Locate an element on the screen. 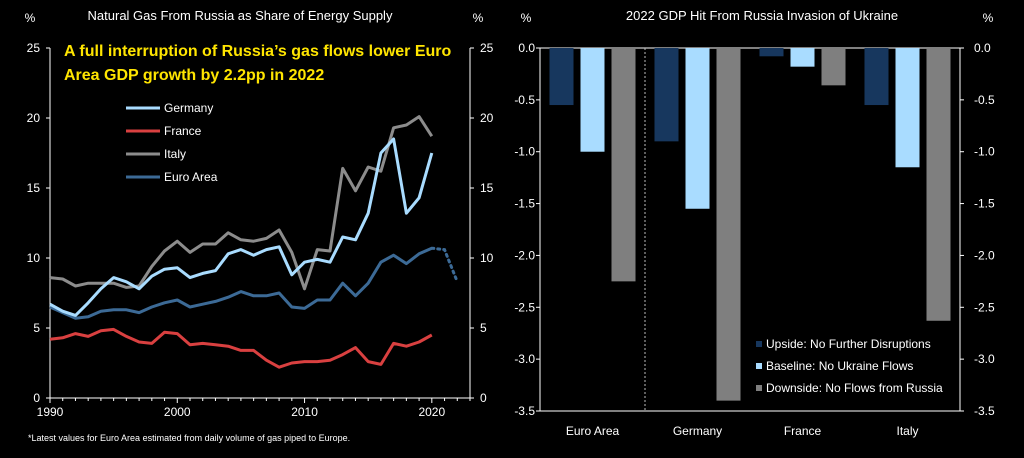  right-y-unit-right: % is located at coordinates (988, 18).